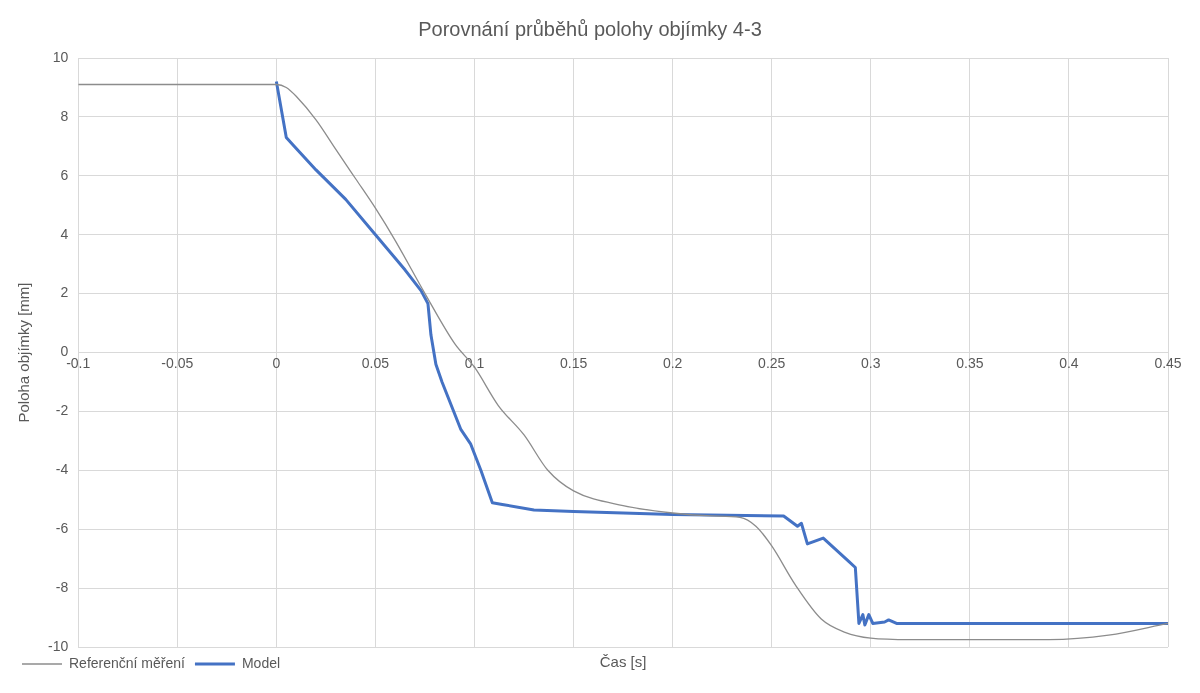 The width and height of the screenshot is (1200, 693). I want to click on y-tick-label: 0, so click(64, 351).